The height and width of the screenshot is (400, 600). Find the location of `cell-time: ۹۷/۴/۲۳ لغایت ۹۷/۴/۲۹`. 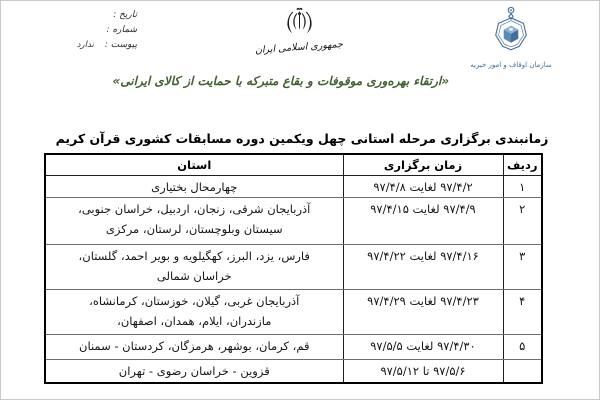

cell-time: ۹۷/۴/۲۳ لغایت ۹۷/۴/۲۹ is located at coordinates (423, 312).